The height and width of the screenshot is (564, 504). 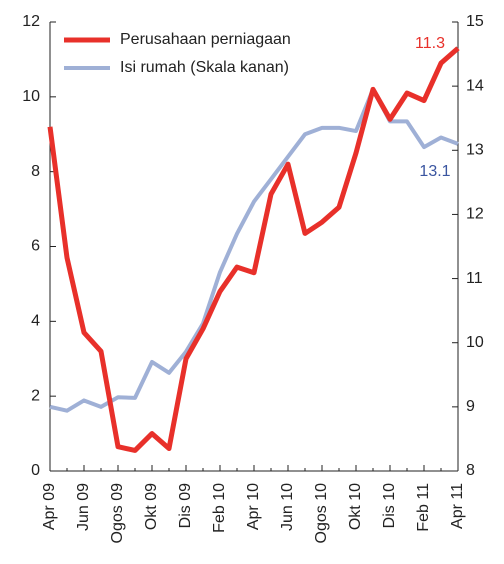 I want to click on y-tick-label: 10, so click(x=31, y=96).